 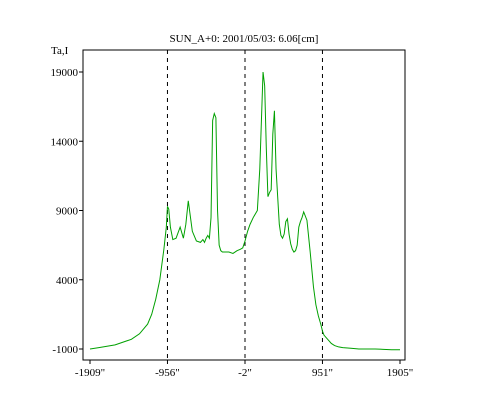 What do you see at coordinates (65, 350) in the screenshot?
I see `y-tick-label: -1000` at bounding box center [65, 350].